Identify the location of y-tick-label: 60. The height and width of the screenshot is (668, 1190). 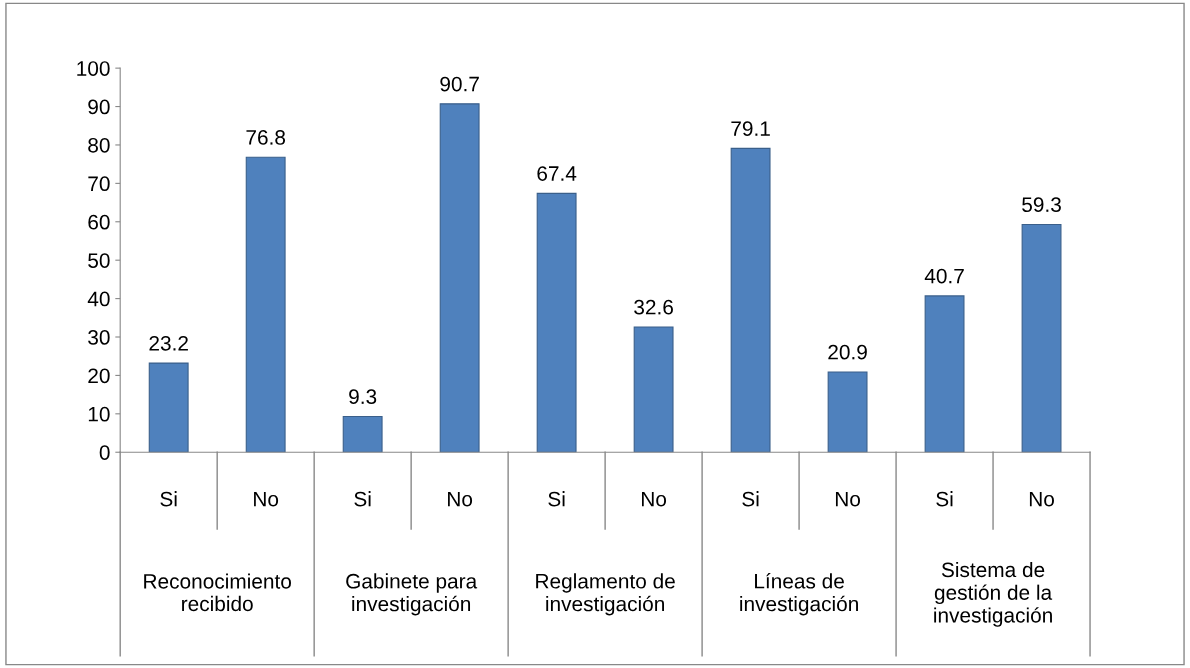
(99, 222).